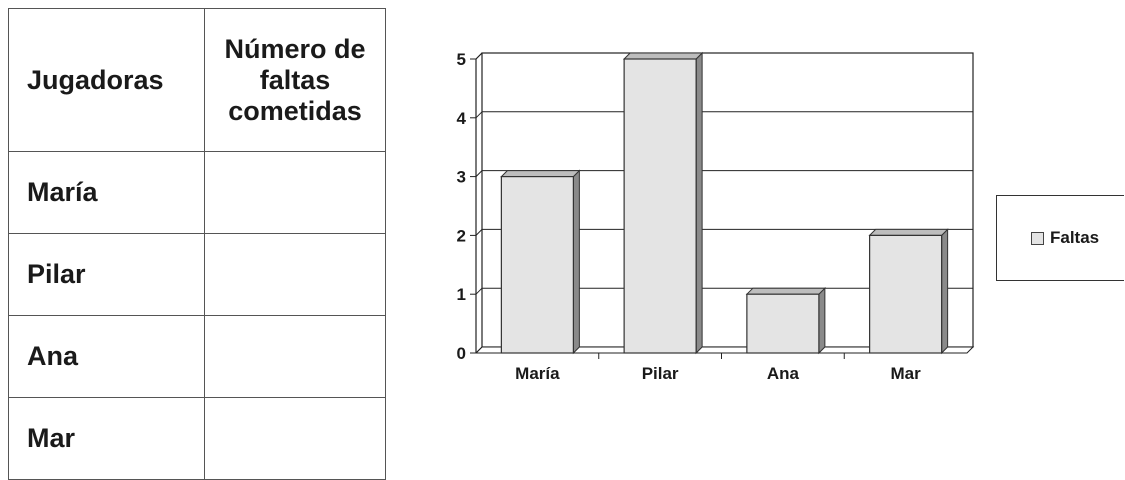 This screenshot has width=1125, height=480. Describe the element at coordinates (461, 235) in the screenshot. I see `y-tick-label: 2` at that location.